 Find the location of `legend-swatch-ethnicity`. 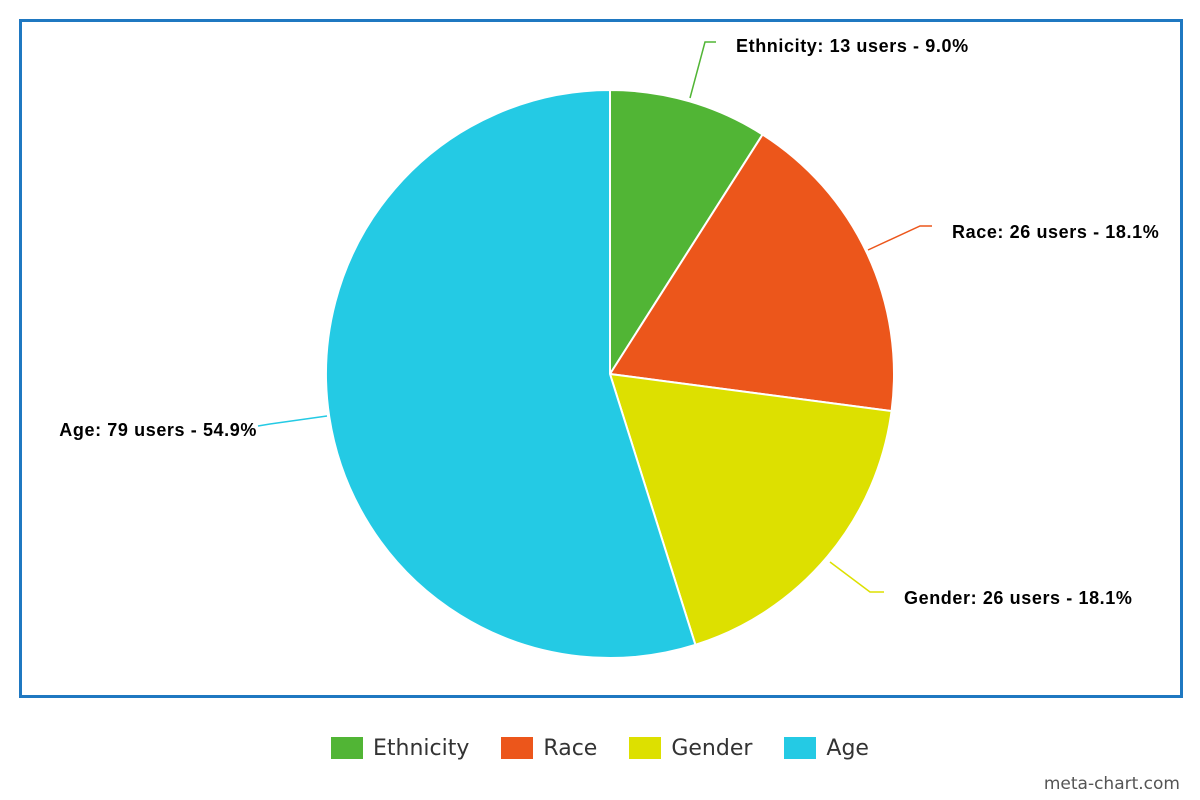

legend-swatch-ethnicity is located at coordinates (347, 748).